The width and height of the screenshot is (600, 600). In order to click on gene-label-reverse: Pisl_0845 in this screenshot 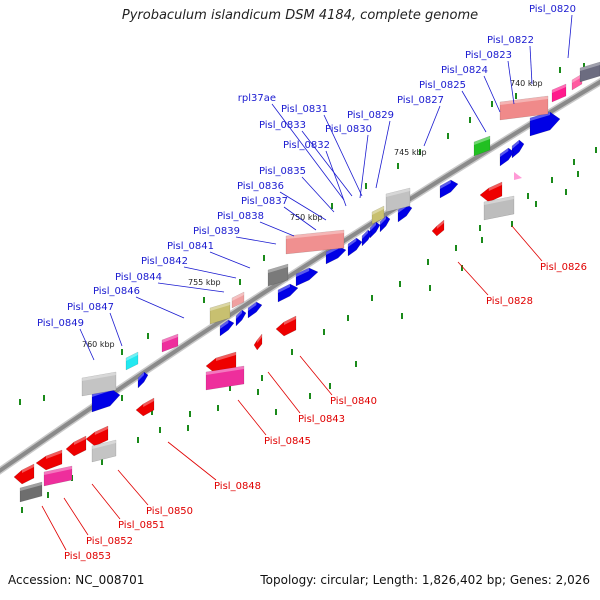, I will do `click(287, 441)`.